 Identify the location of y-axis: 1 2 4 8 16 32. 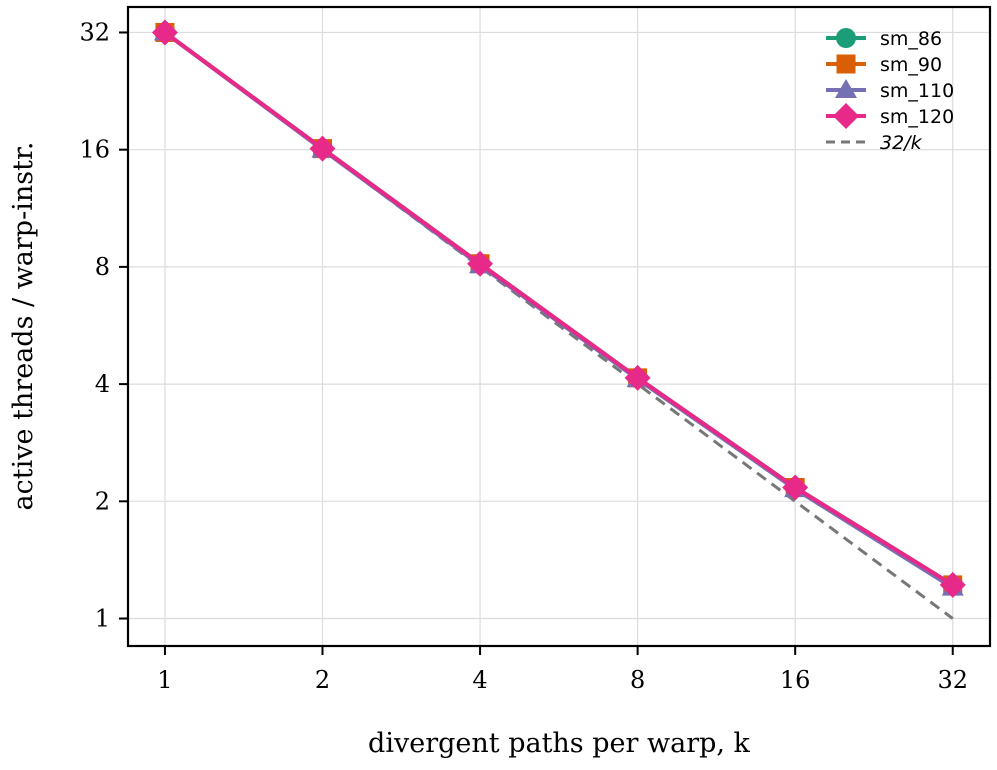
(103, 325).